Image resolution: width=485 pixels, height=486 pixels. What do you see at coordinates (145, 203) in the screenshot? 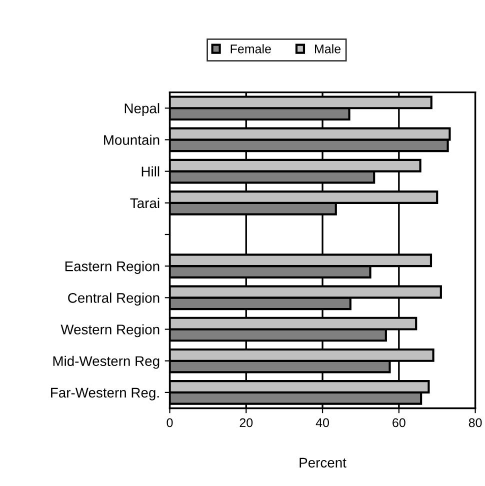
I see `y-tick-label: Tarai` at bounding box center [145, 203].